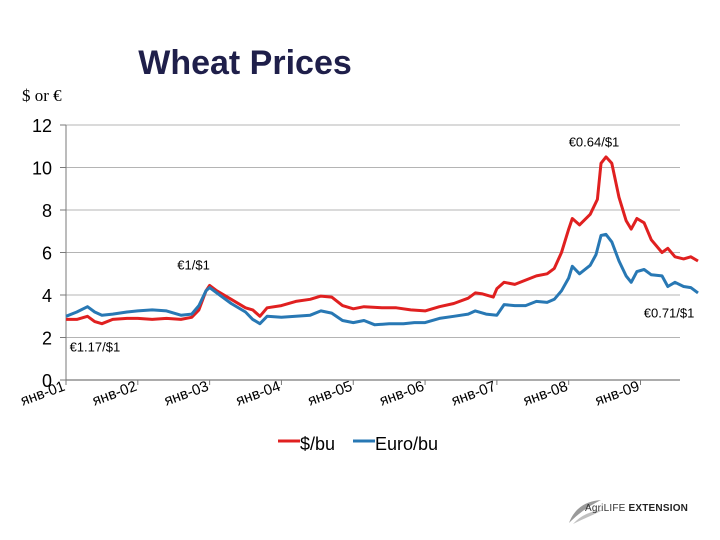 The height and width of the screenshot is (540, 720). What do you see at coordinates (658, 508) in the screenshot?
I see `logo-text-extension: EXTENSION` at bounding box center [658, 508].